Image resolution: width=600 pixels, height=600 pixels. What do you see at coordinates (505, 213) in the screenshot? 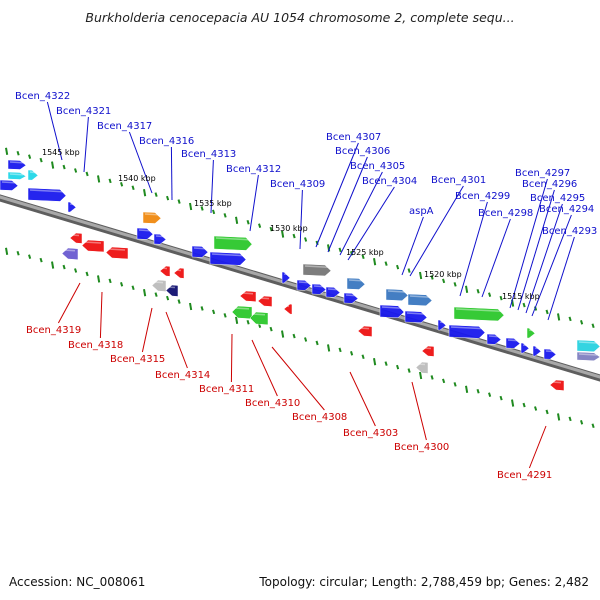
I see `gene-label: Bcen_4298` at bounding box center [505, 213].